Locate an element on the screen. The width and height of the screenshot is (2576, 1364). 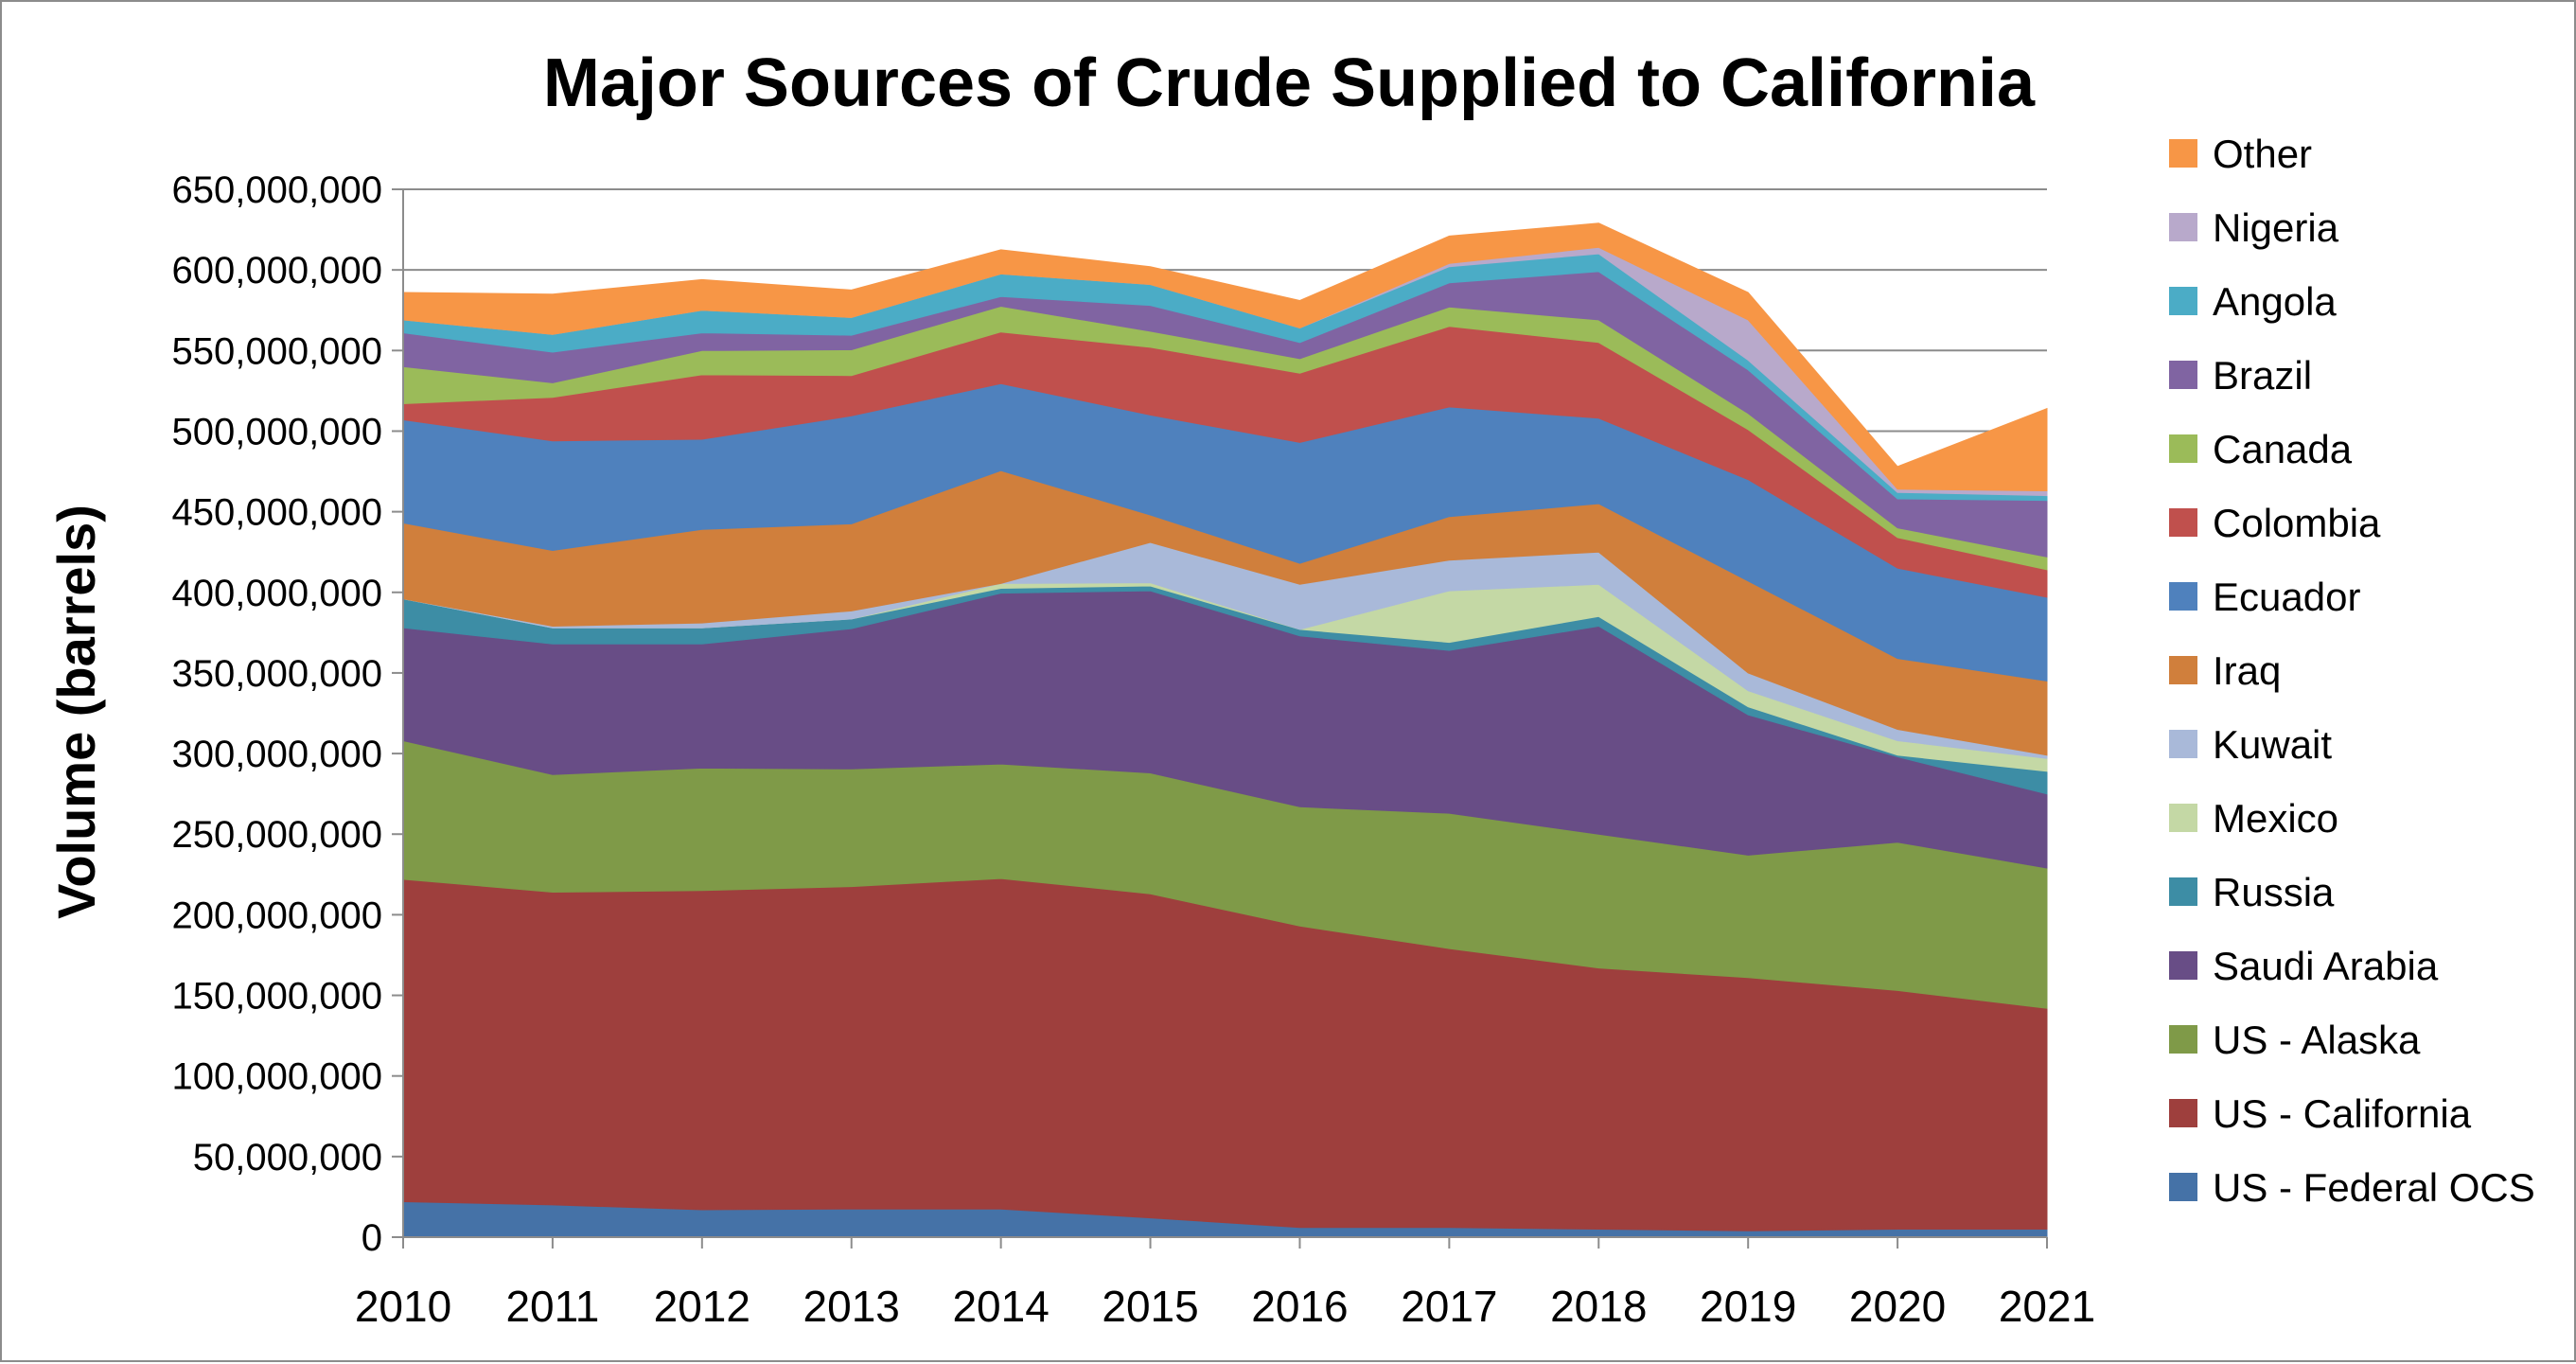
x-tick-label: 2015 is located at coordinates (1150, 1306).